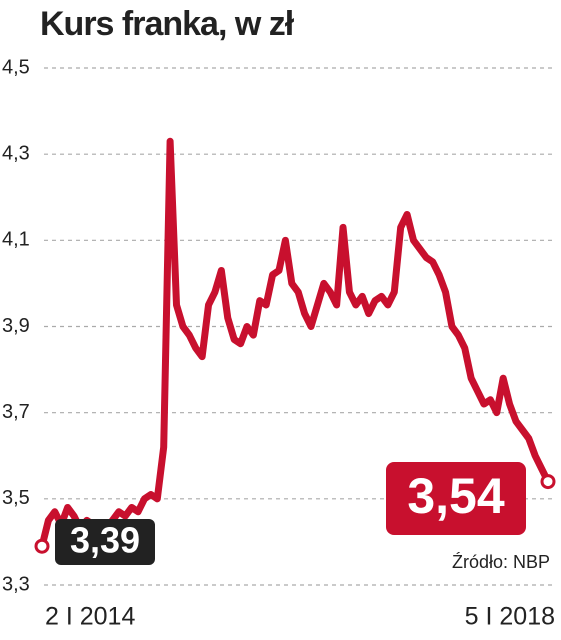 This screenshot has height=640, width=561. Describe the element at coordinates (16, 584) in the screenshot. I see `y-tick-label: 3,3` at that location.